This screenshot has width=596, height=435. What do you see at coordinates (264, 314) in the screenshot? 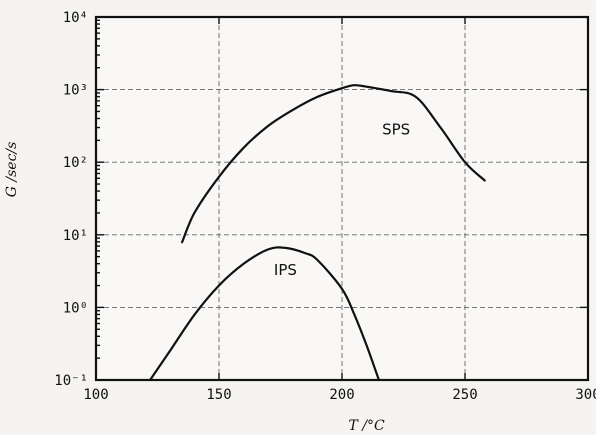
I see `series-line-ips` at bounding box center [264, 314].